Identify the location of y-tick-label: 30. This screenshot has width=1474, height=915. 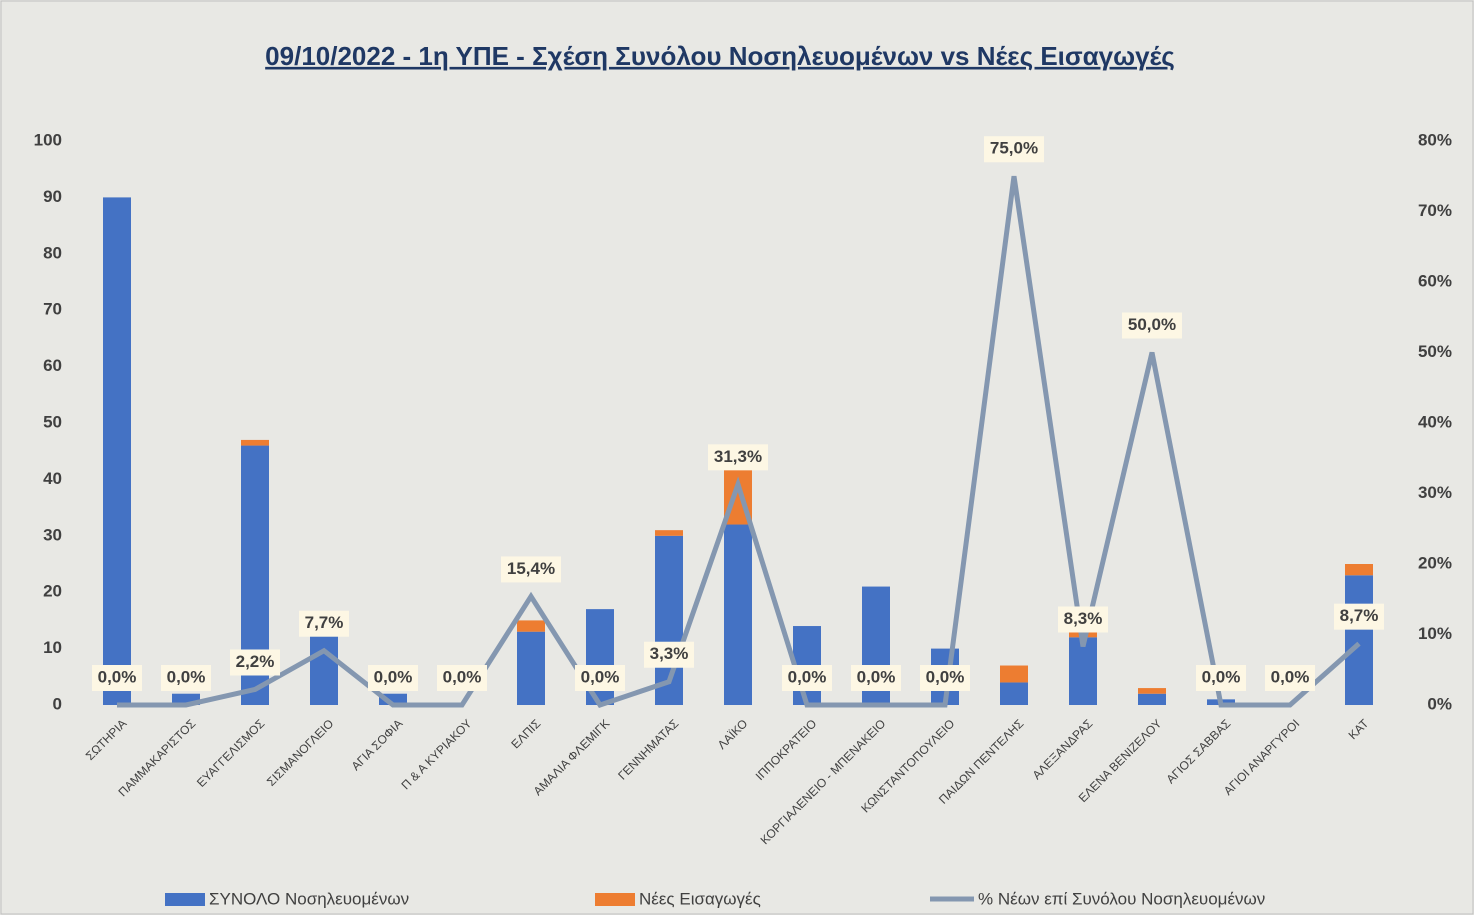
(52, 534).